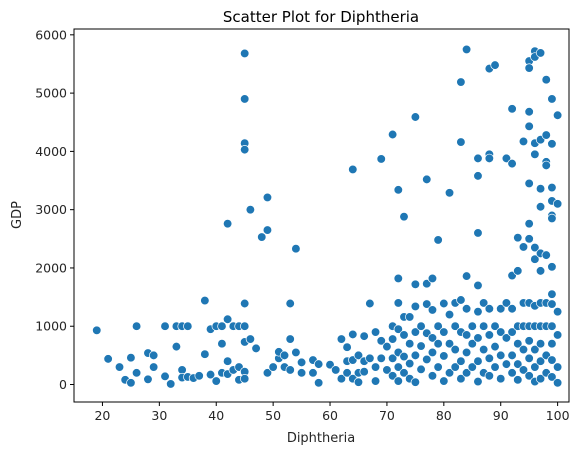 The image size is (580, 455). What do you see at coordinates (51, 209) in the screenshot?
I see `y-tick-label: 3000` at bounding box center [51, 209].